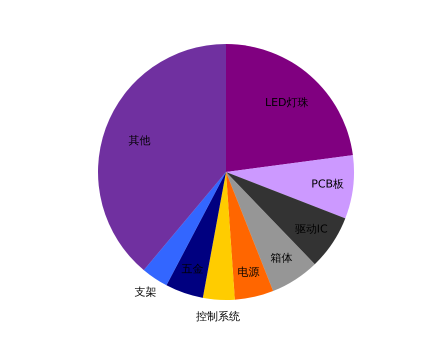 The height and width of the screenshot is (339, 438). Describe the element at coordinates (193, 269) in the screenshot. I see `slice-label: 五金` at that location.